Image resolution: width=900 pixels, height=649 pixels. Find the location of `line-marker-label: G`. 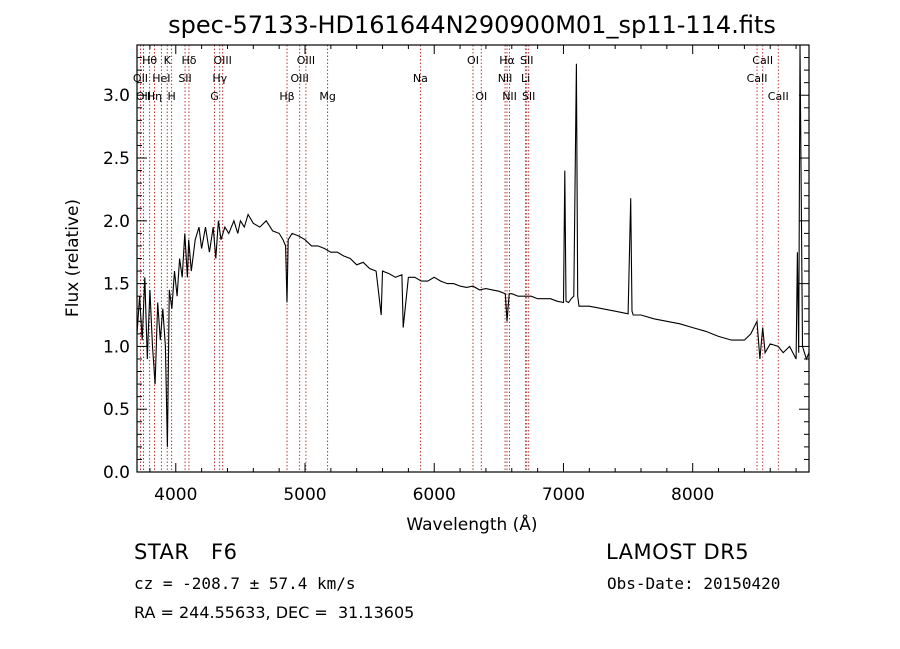

line-marker-label: G is located at coordinates (214, 96).